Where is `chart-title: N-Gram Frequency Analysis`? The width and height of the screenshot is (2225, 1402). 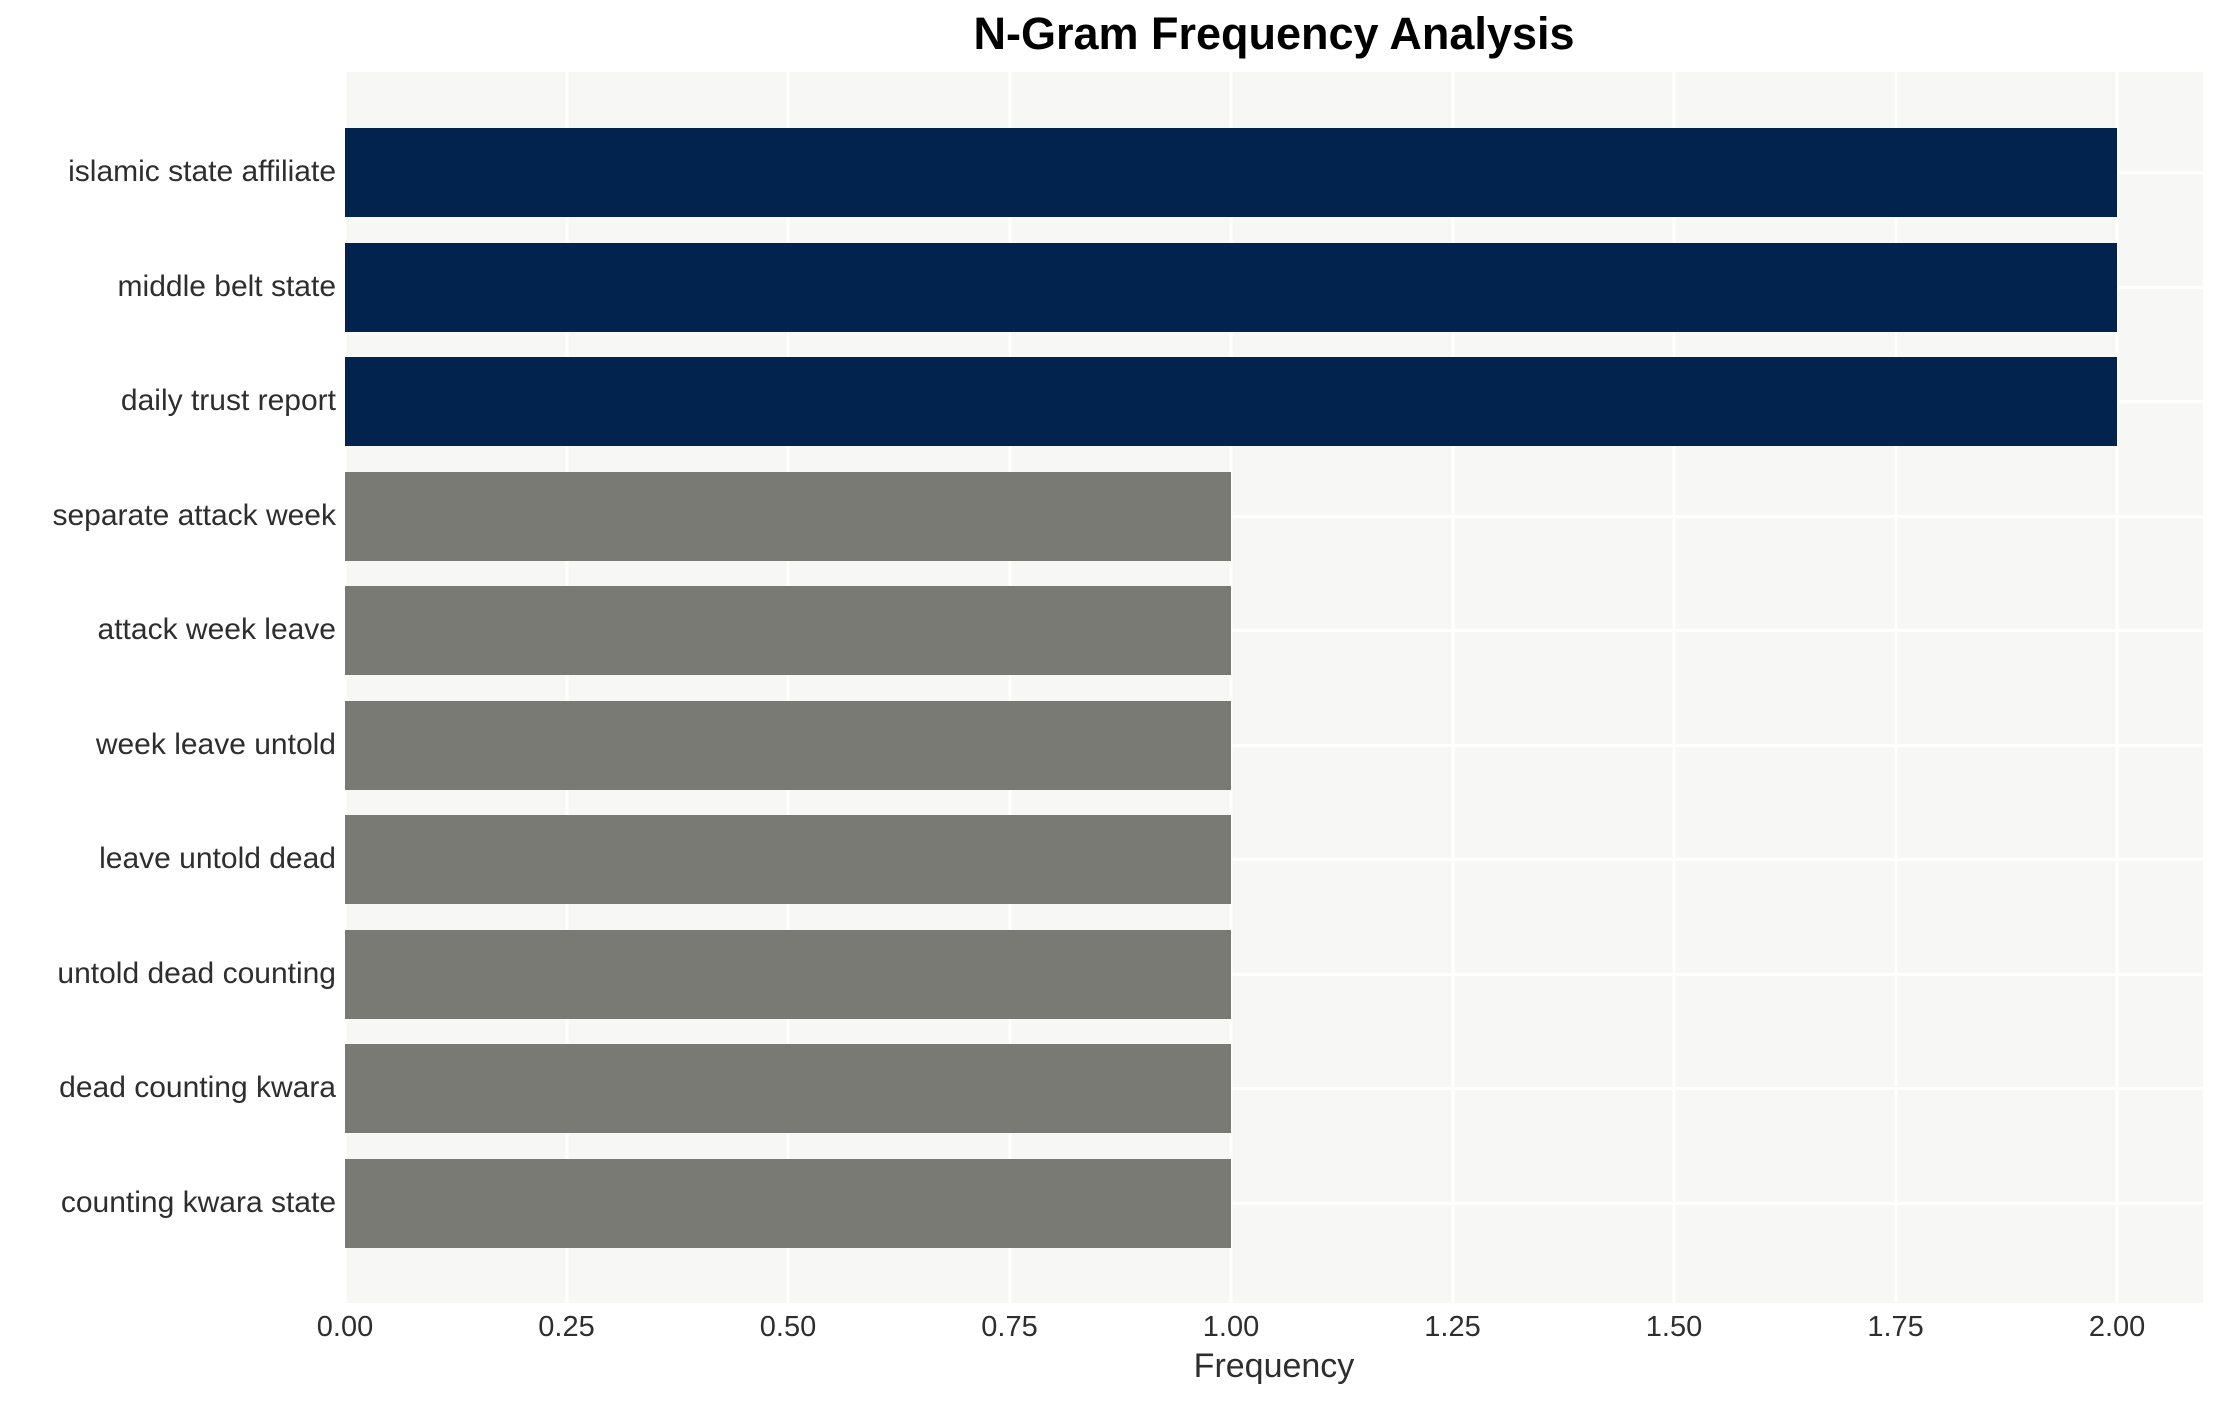
chart-title: N-Gram Frequency Analysis is located at coordinates (1274, 33).